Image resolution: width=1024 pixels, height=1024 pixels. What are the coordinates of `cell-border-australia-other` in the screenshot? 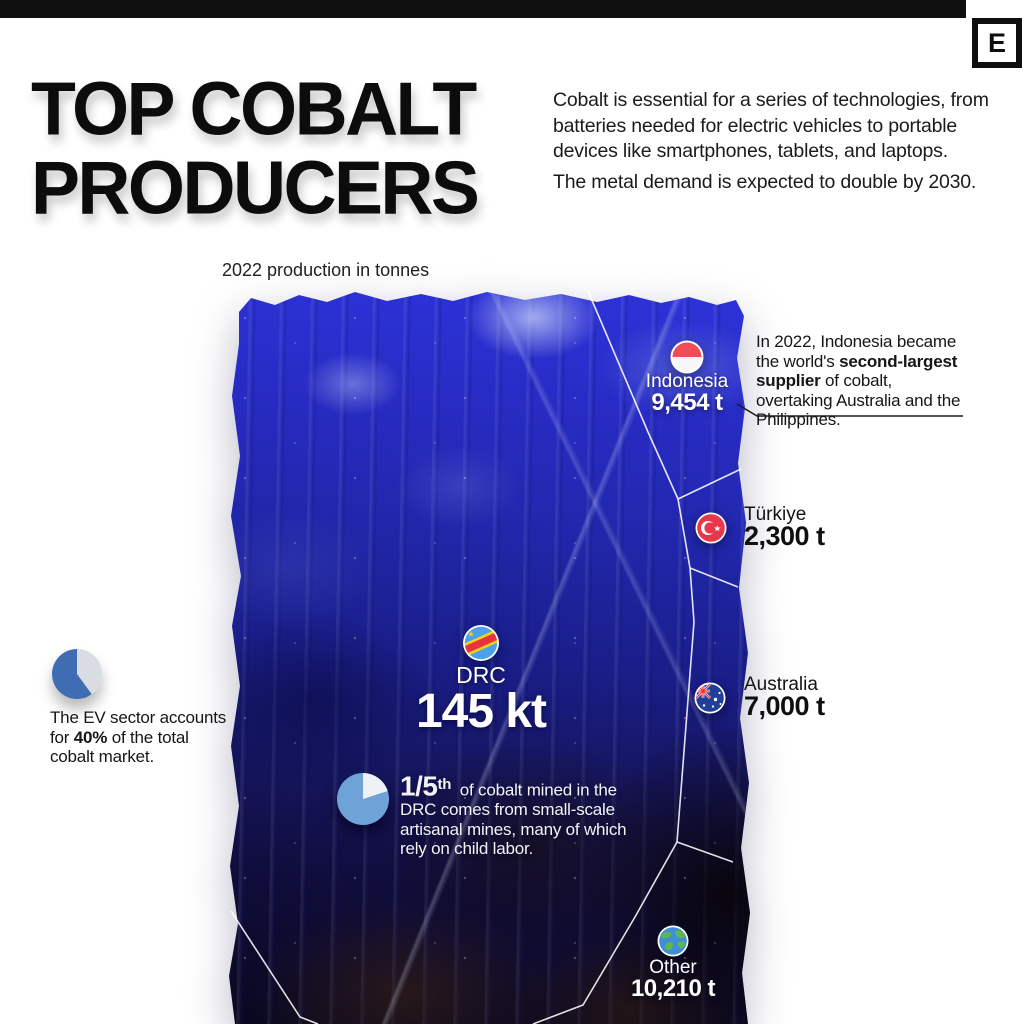 It's located at (705, 852).